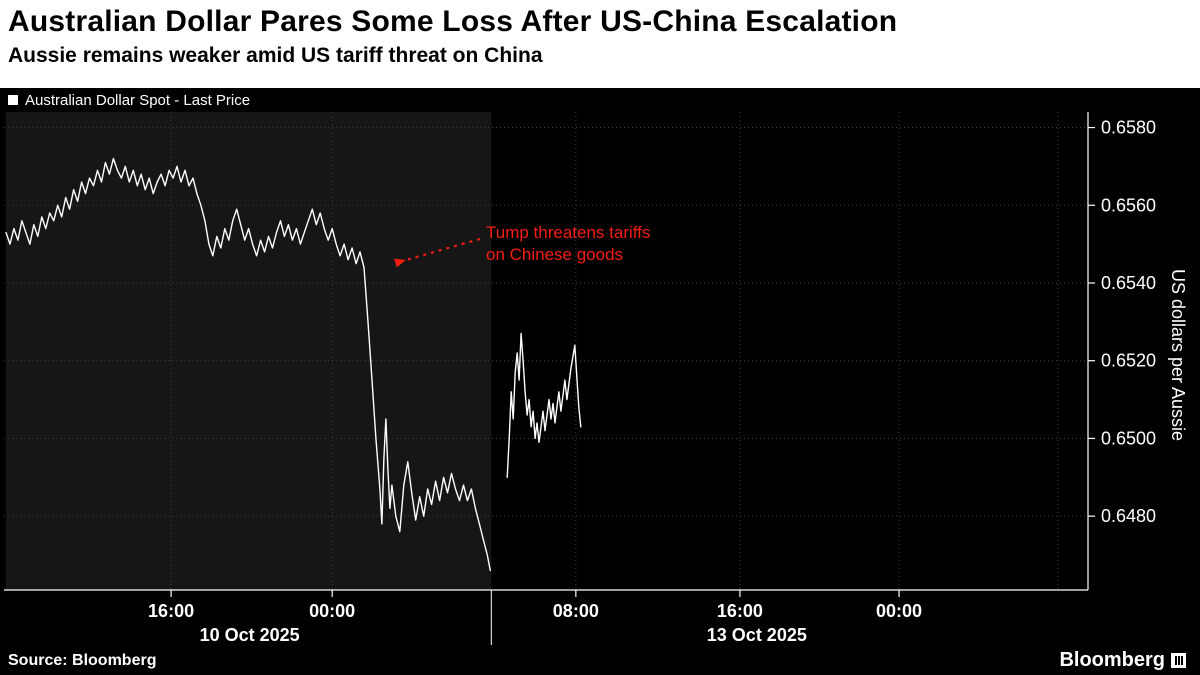 The width and height of the screenshot is (1200, 675). I want to click on chart-footer: Source: Bloomberg Bloomberg, so click(600, 660).